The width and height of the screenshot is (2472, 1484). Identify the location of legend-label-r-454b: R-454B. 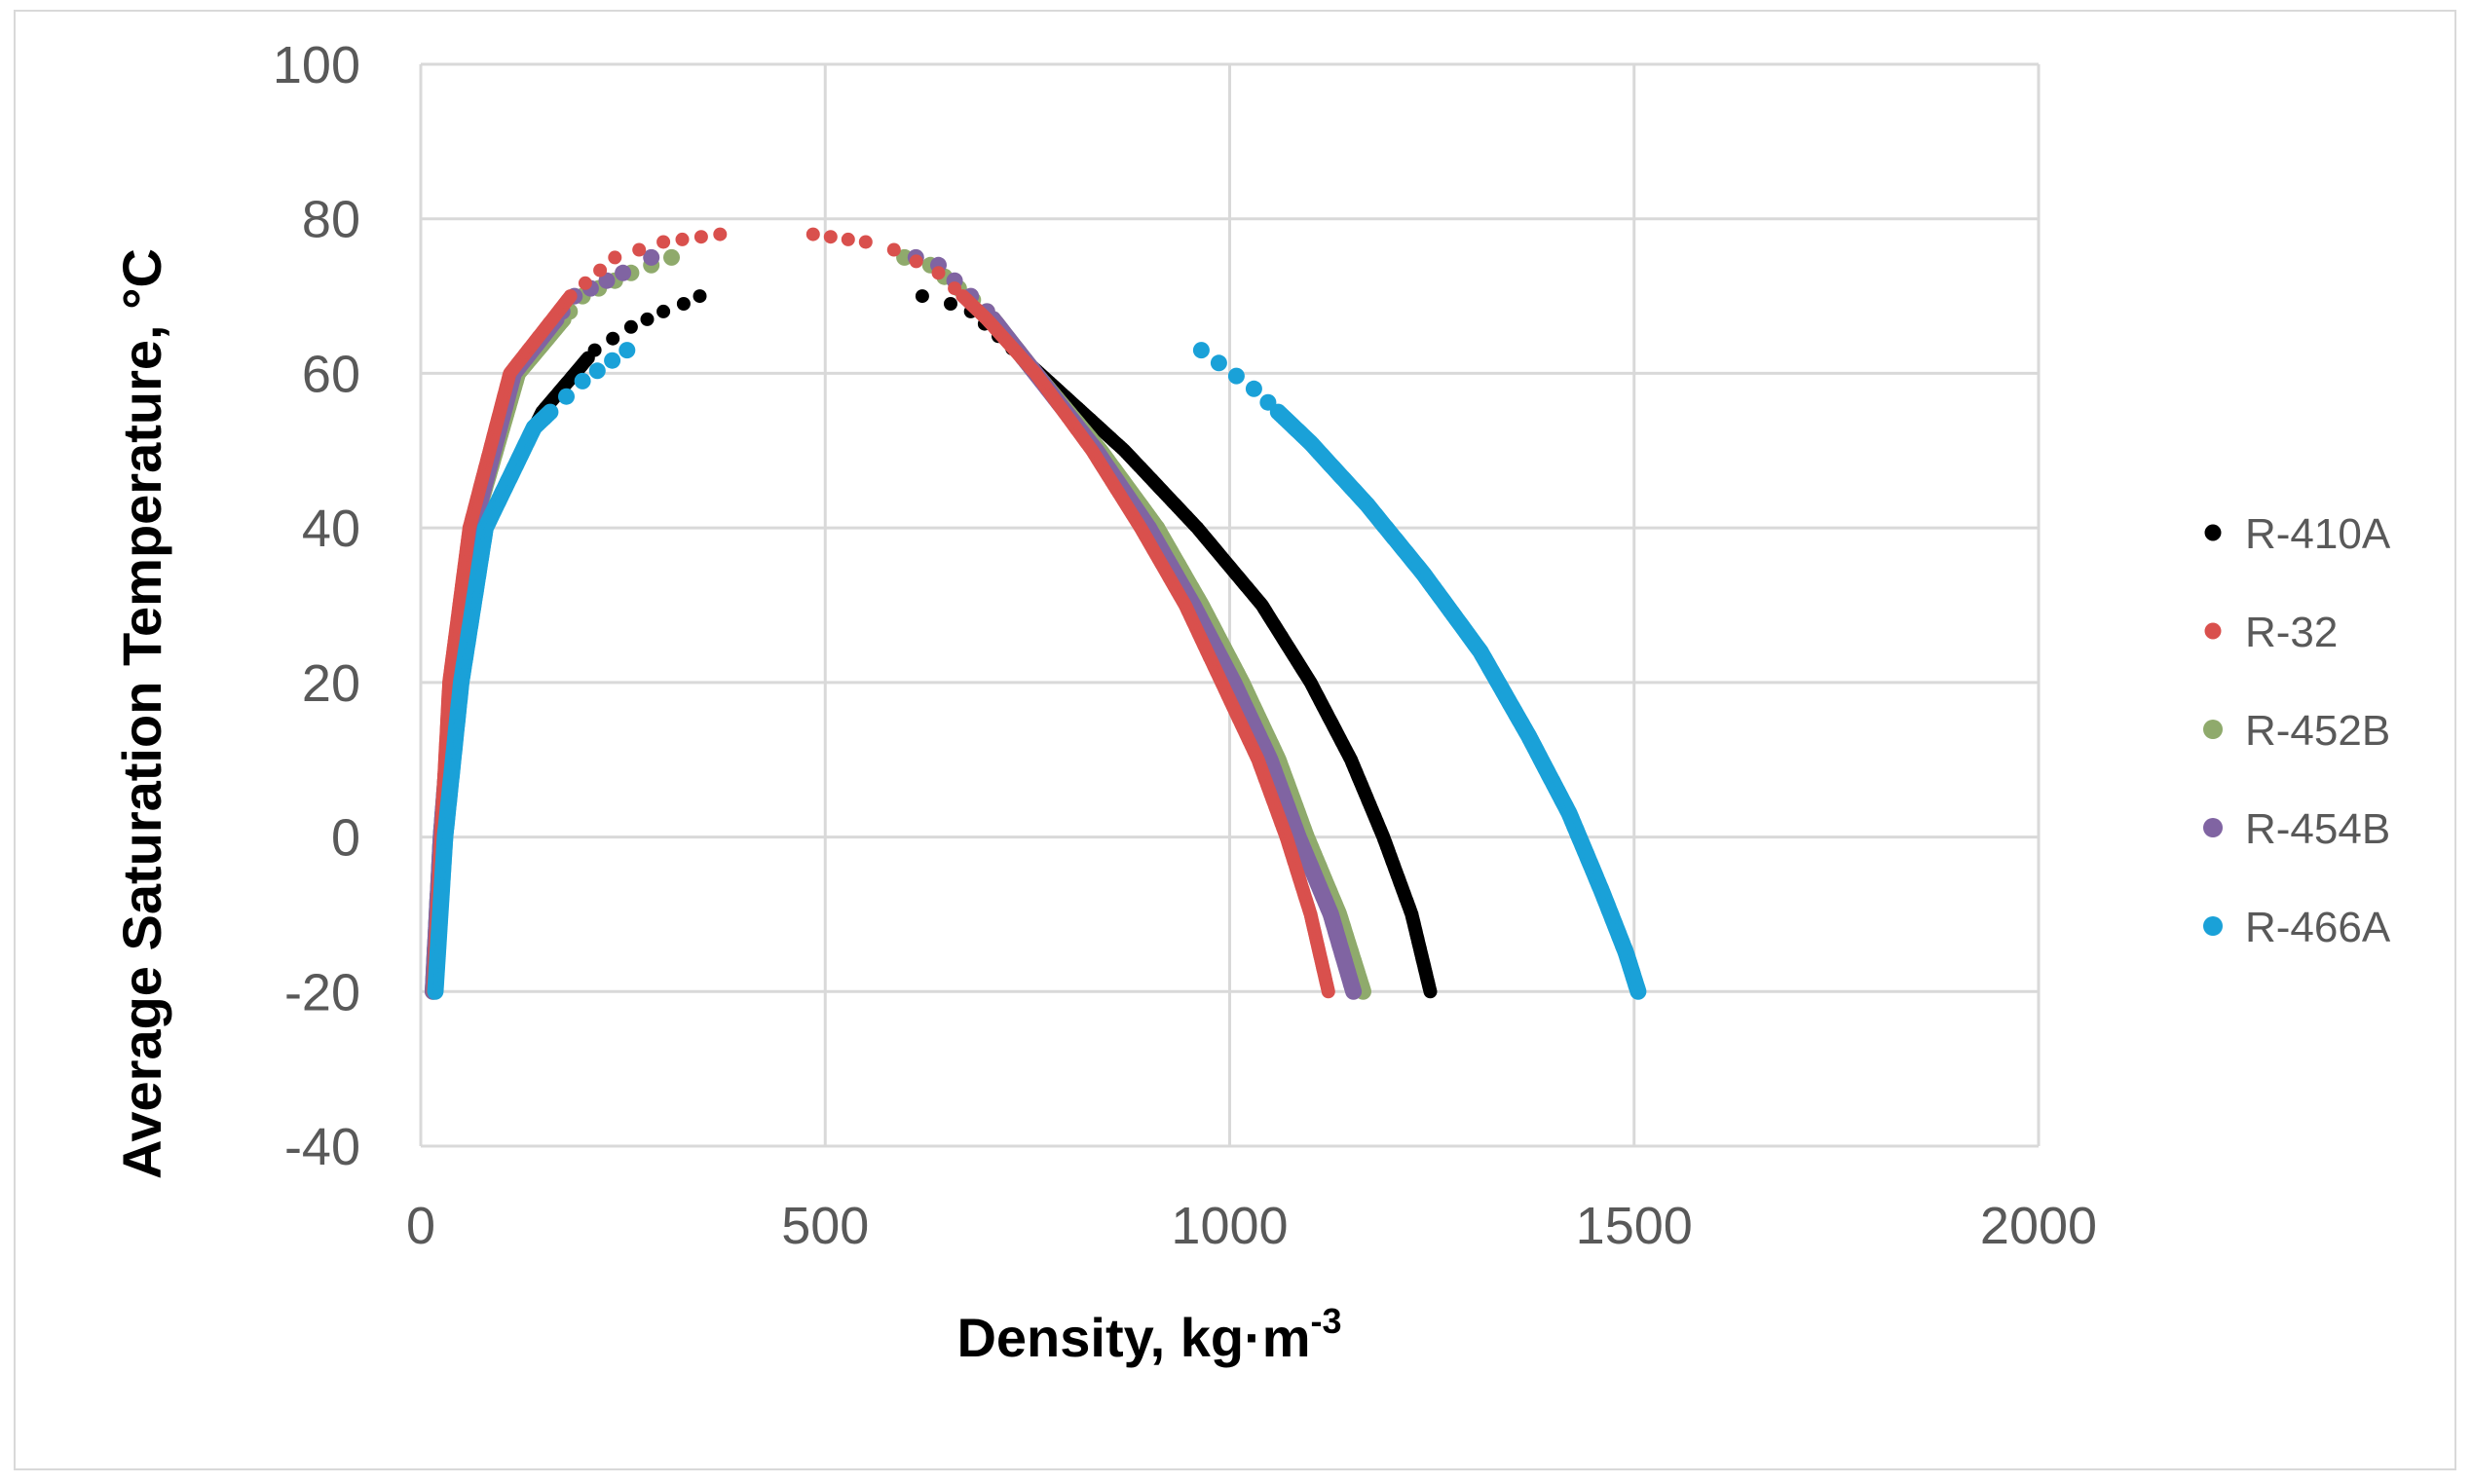
(2318, 829).